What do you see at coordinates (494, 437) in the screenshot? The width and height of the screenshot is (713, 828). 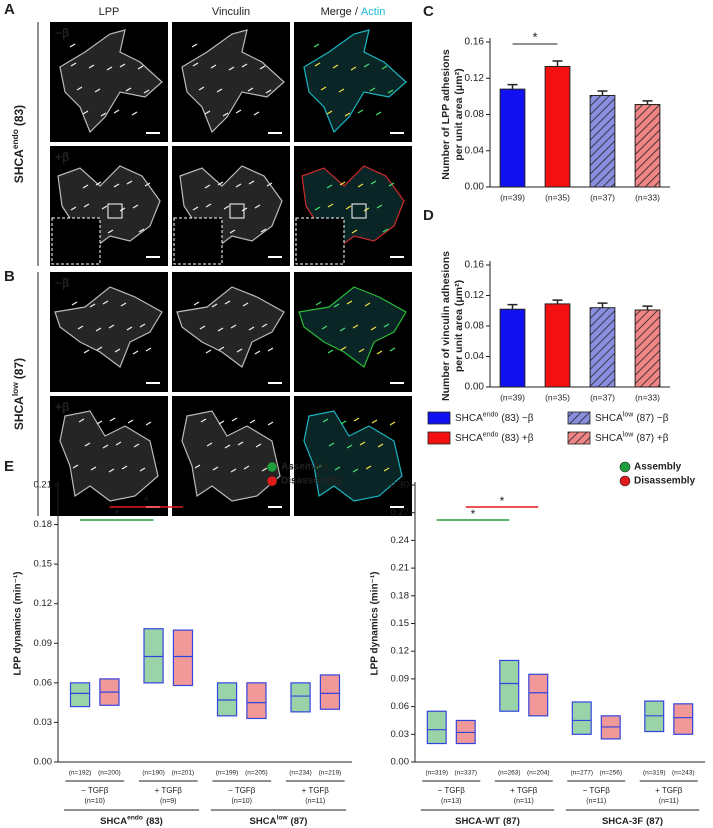 I see `legend-label: SHCAendo (83) +β` at bounding box center [494, 437].